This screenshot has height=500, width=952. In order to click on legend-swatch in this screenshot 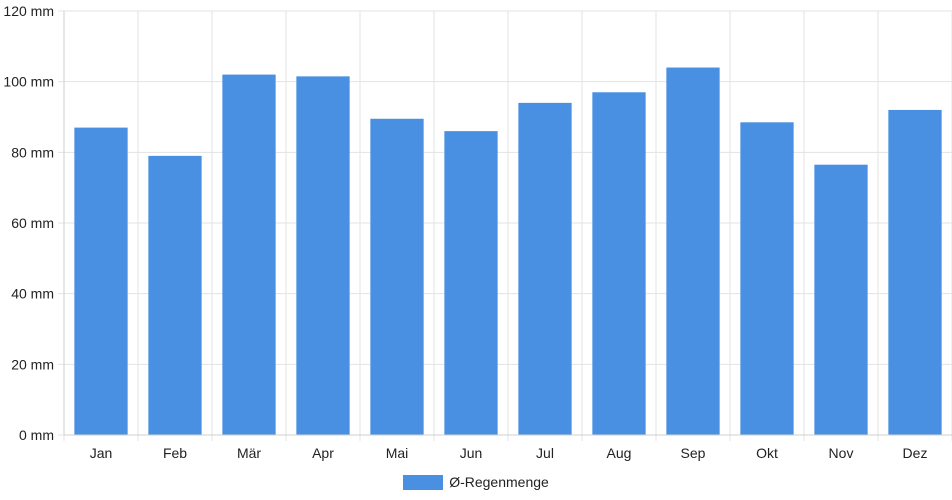, I will do `click(423, 482)`.